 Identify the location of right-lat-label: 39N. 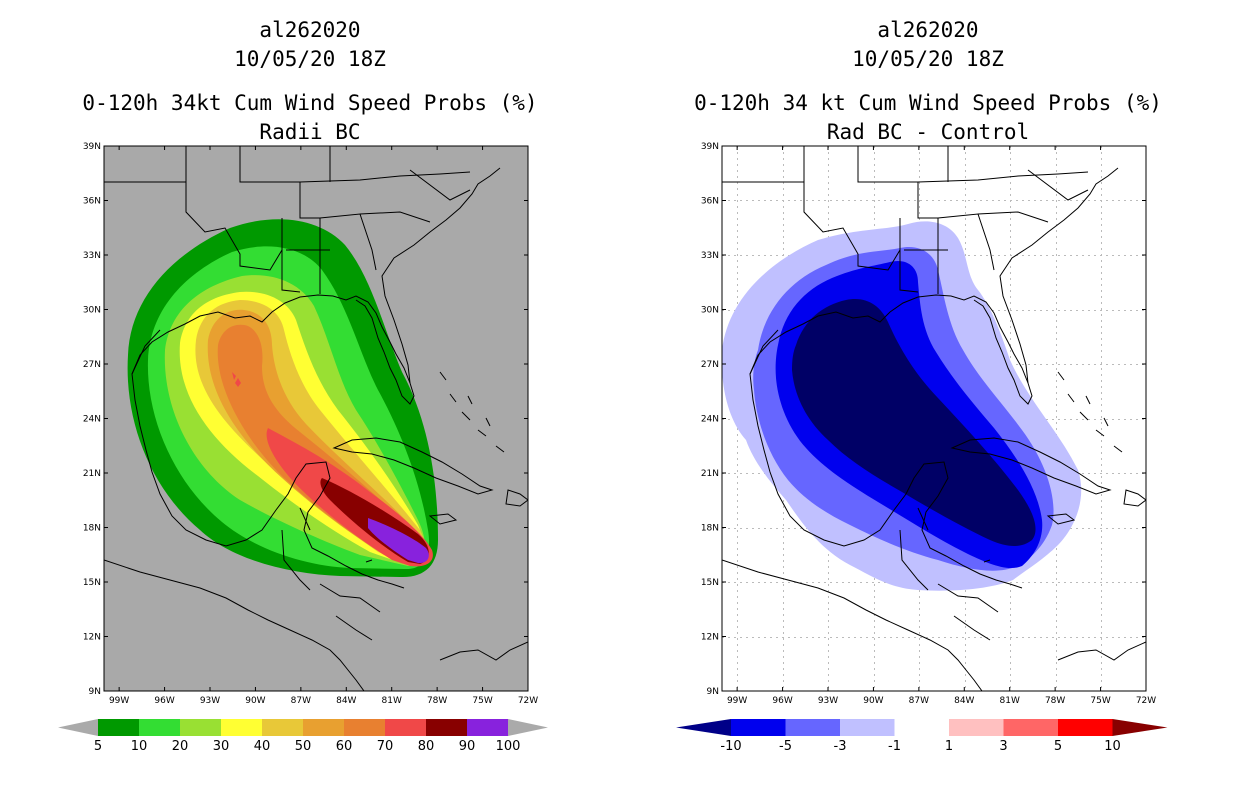
(710, 147).